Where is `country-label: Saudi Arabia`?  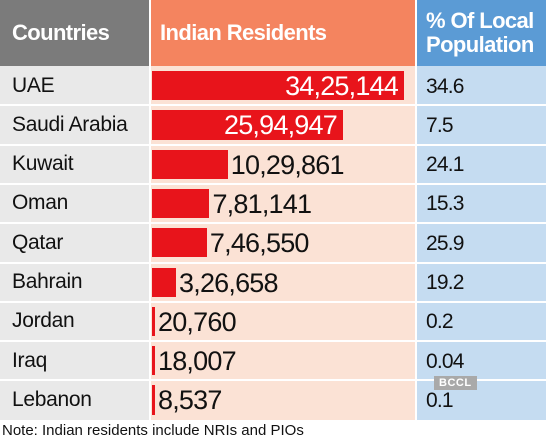 country-label: Saudi Arabia is located at coordinates (70, 124).